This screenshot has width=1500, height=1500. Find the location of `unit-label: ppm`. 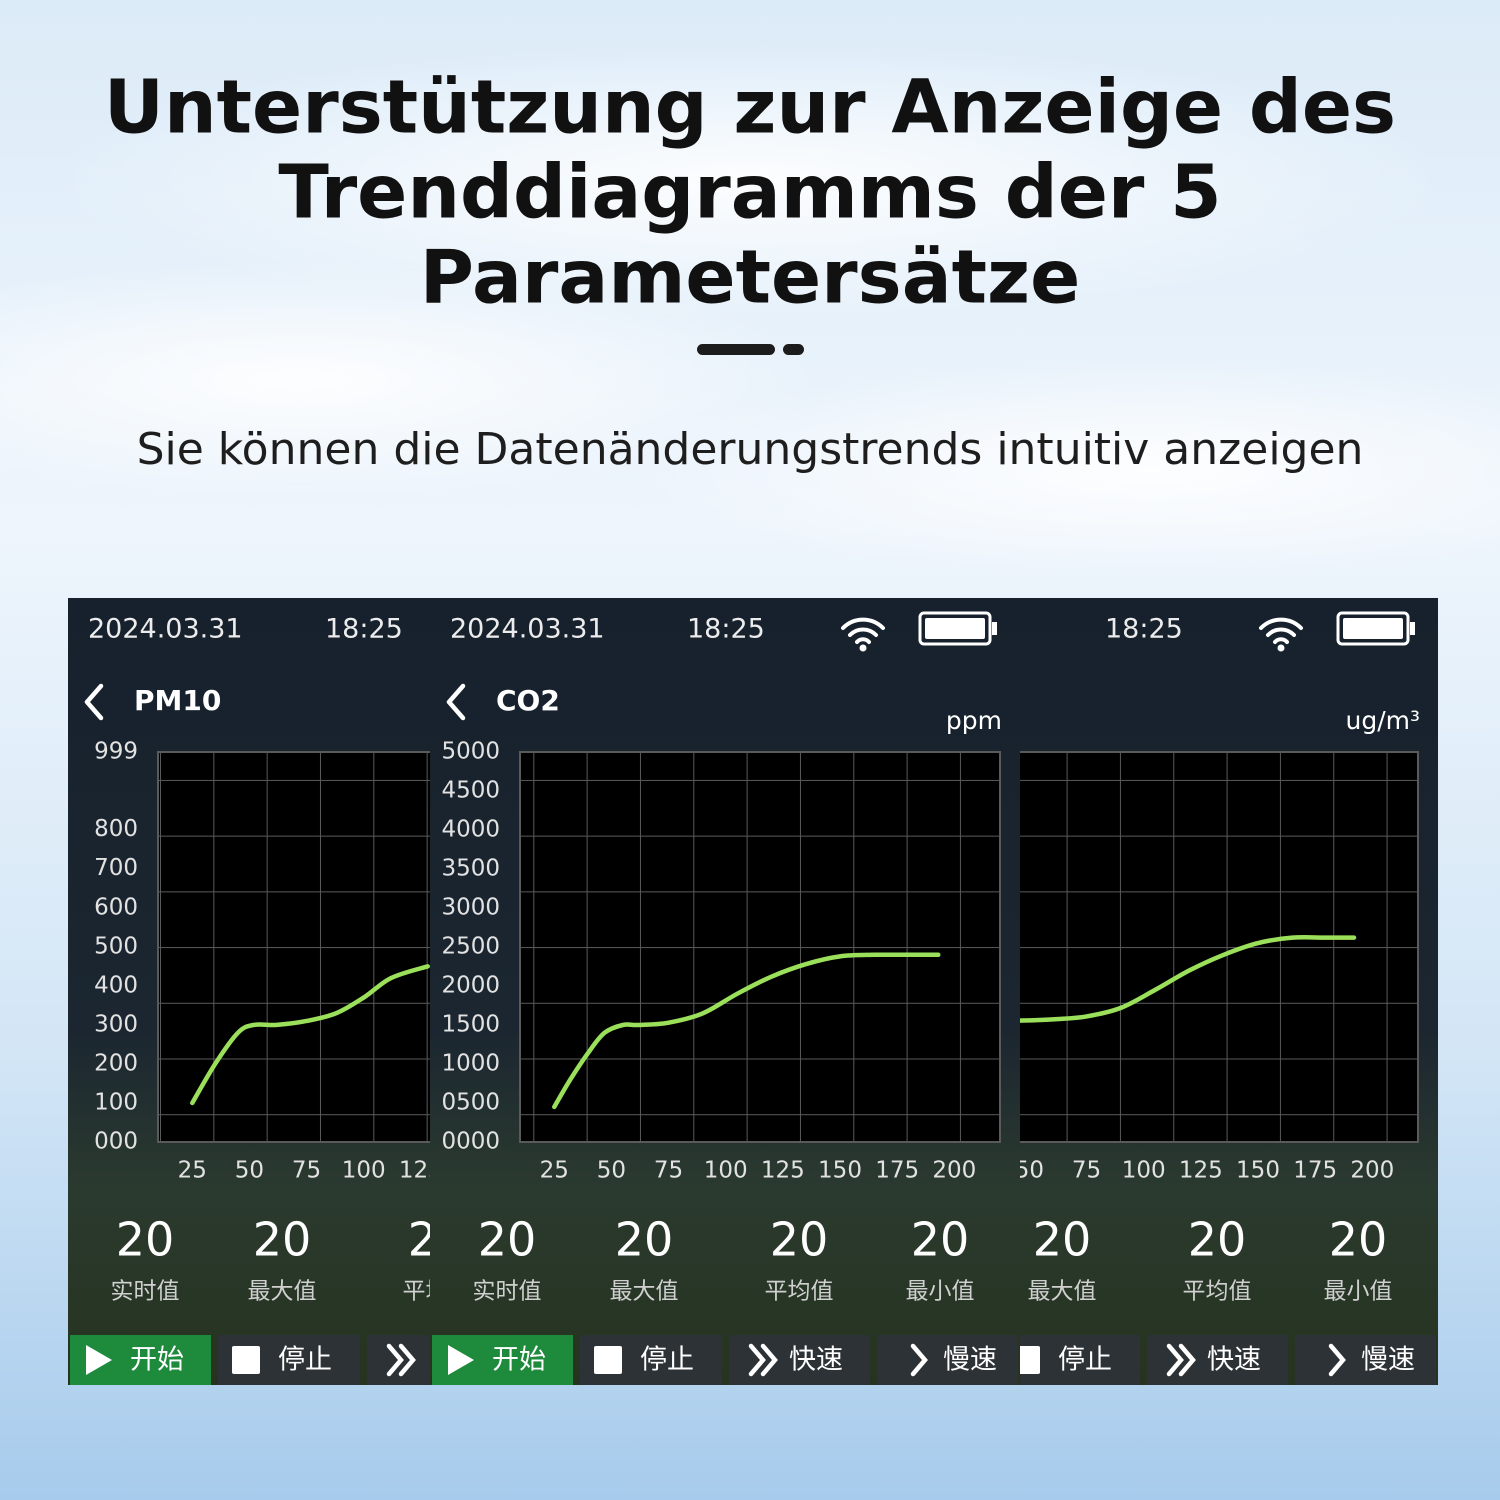

unit-label: ppm is located at coordinates (974, 720).